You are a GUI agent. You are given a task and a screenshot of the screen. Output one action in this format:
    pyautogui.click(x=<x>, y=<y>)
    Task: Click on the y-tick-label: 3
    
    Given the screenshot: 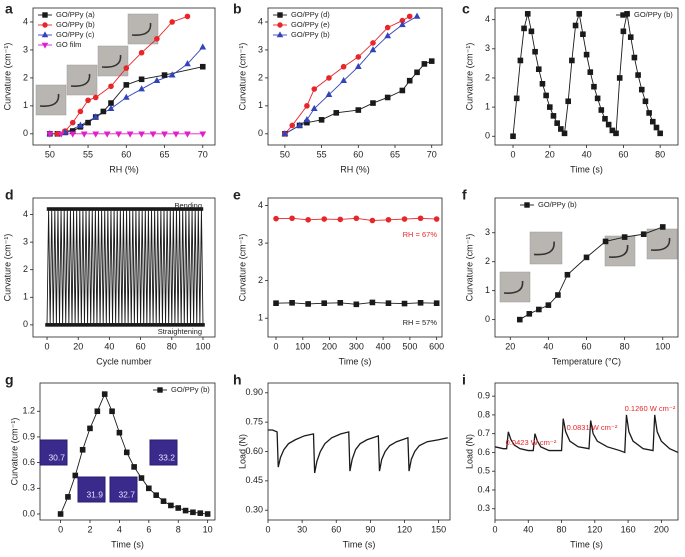 What is the action you would take?
    pyautogui.click(x=25, y=49)
    